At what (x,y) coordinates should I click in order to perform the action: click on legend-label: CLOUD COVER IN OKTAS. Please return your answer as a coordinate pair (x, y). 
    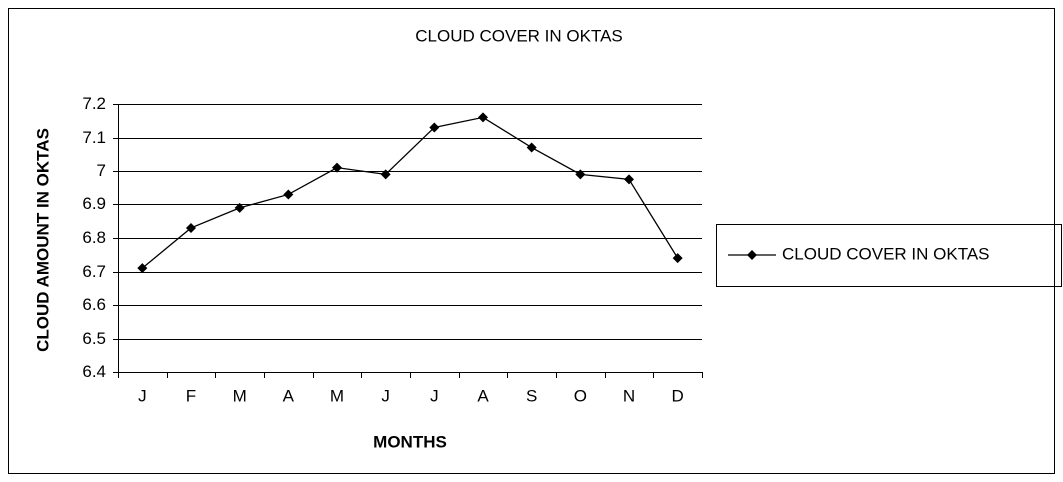
    Looking at the image, I should click on (886, 253).